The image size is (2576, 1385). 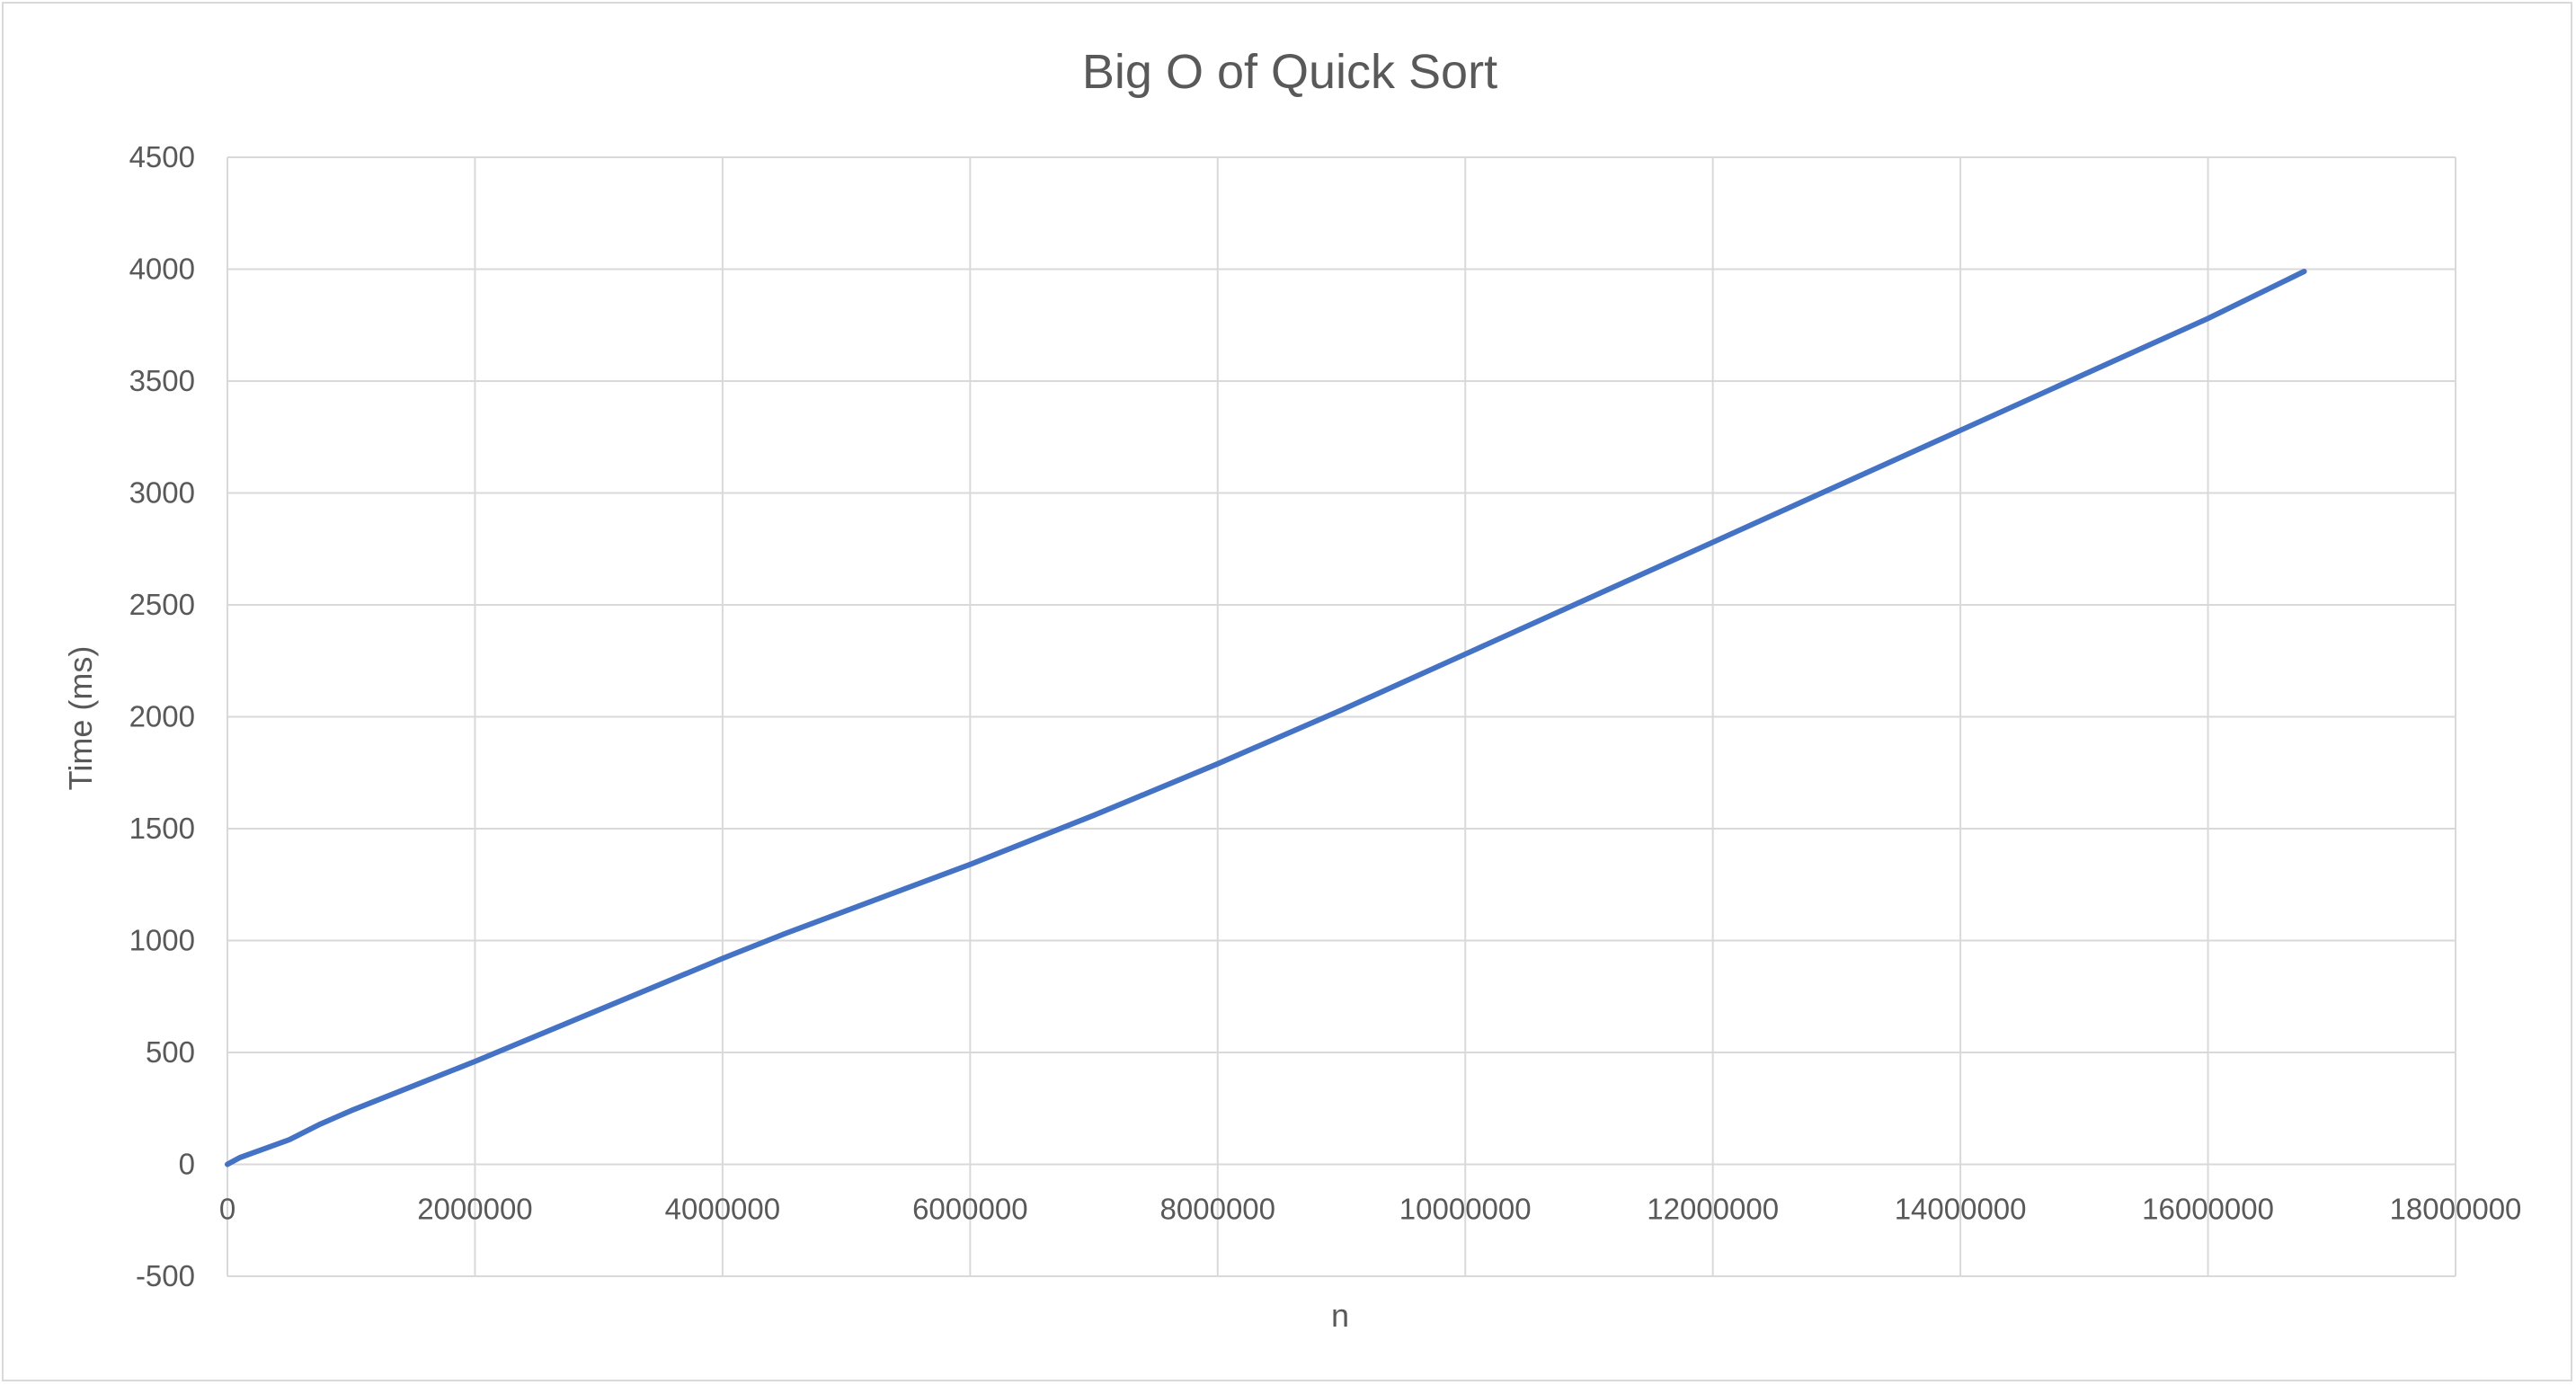 What do you see at coordinates (2456, 1209) in the screenshot?
I see `x-tick-label: 18000000` at bounding box center [2456, 1209].